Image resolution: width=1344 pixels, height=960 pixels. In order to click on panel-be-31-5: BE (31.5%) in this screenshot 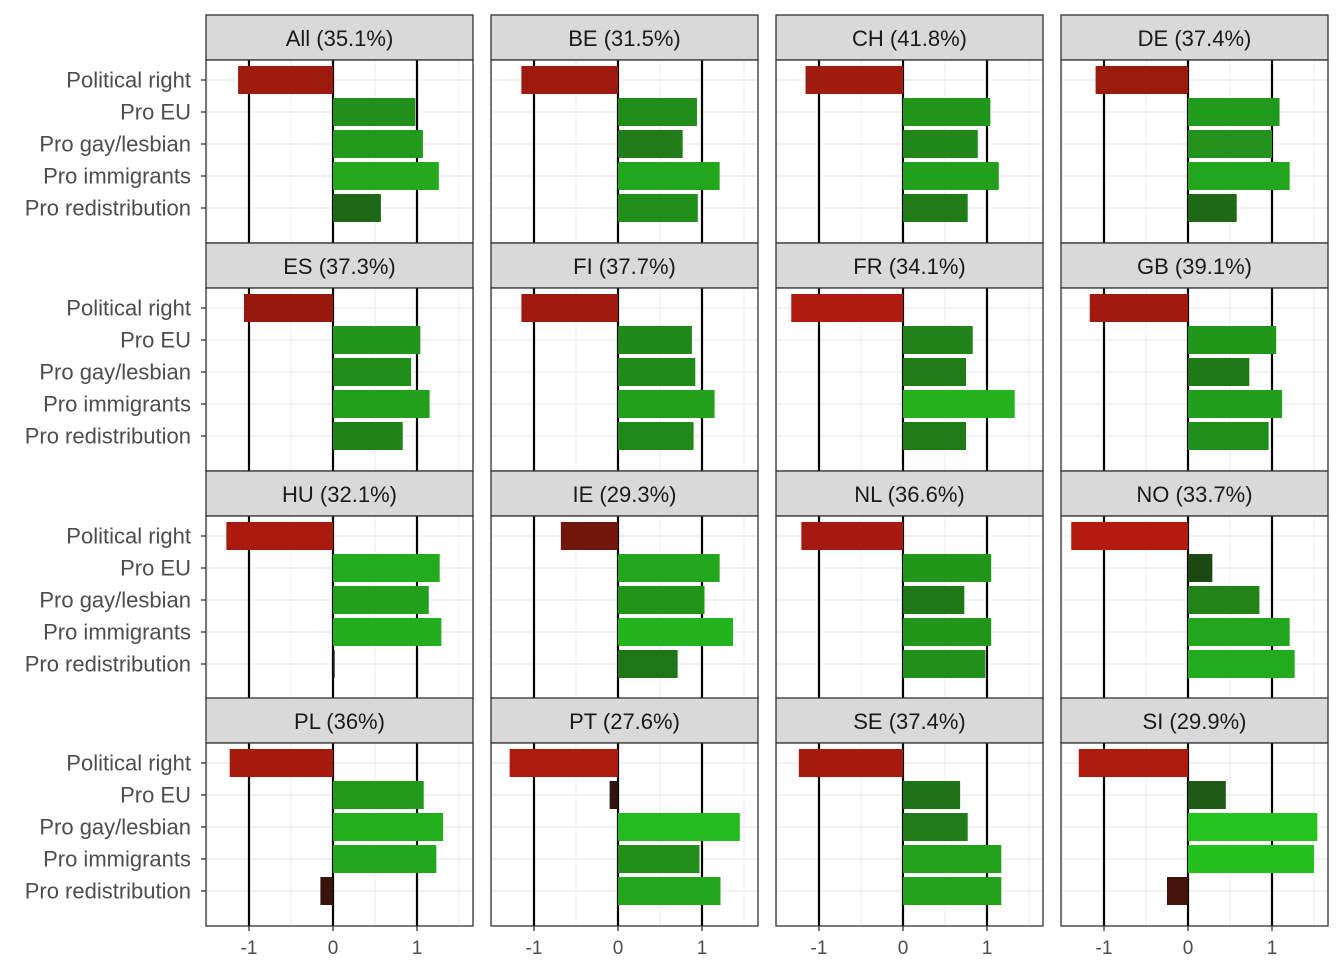, I will do `click(624, 129)`.